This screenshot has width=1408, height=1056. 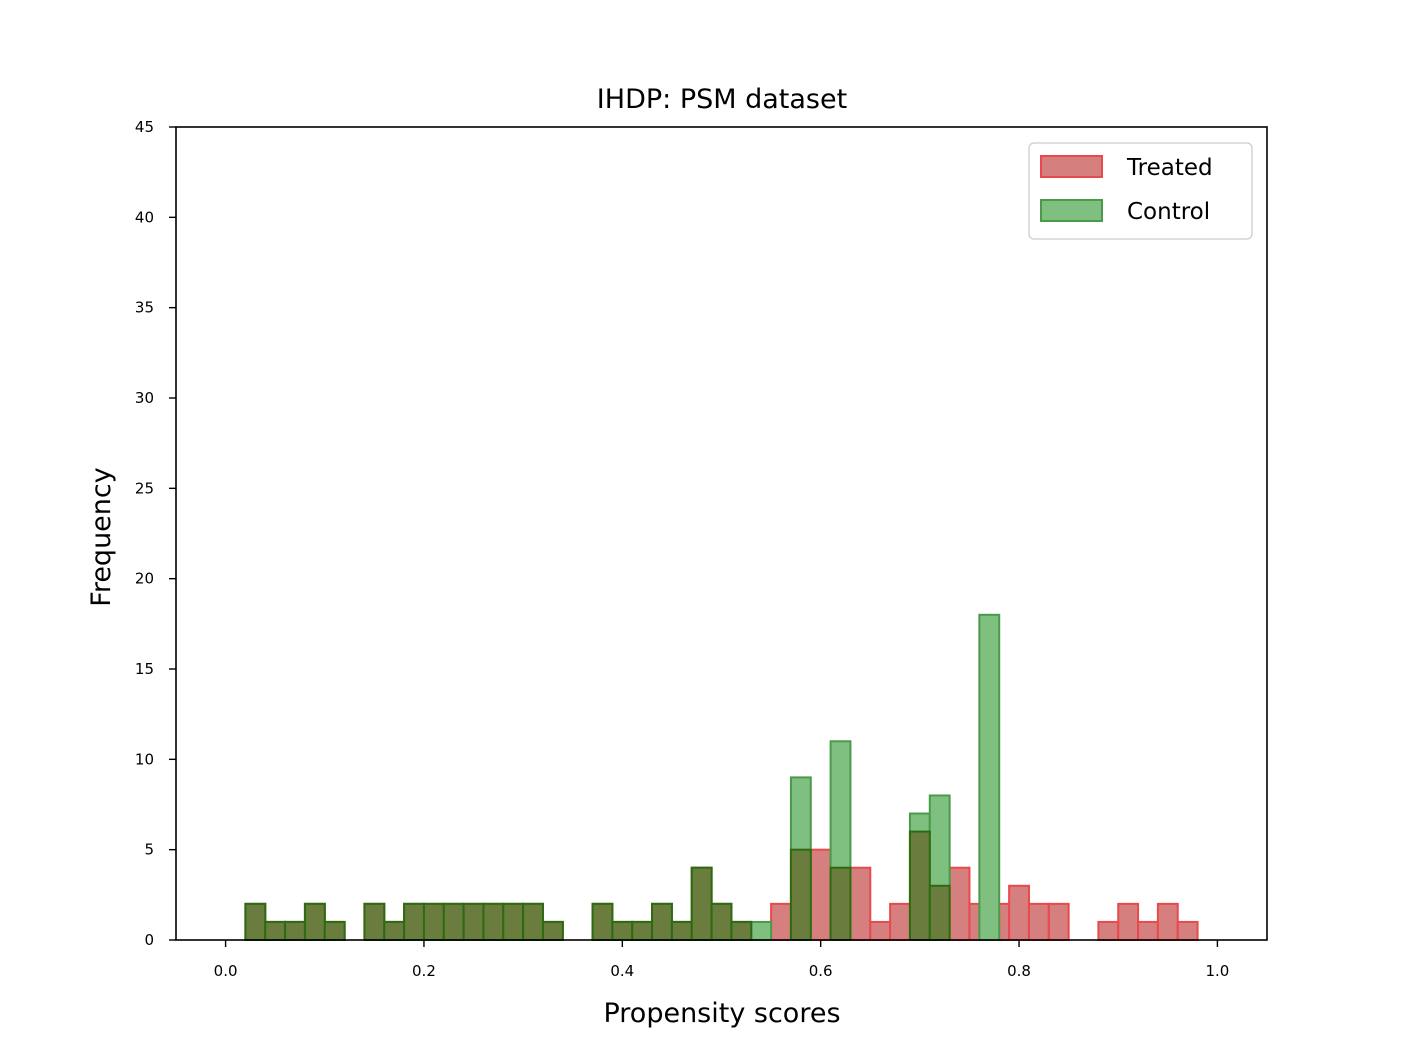 I want to click on x-tick-label: 0.8, so click(x=1019, y=971).